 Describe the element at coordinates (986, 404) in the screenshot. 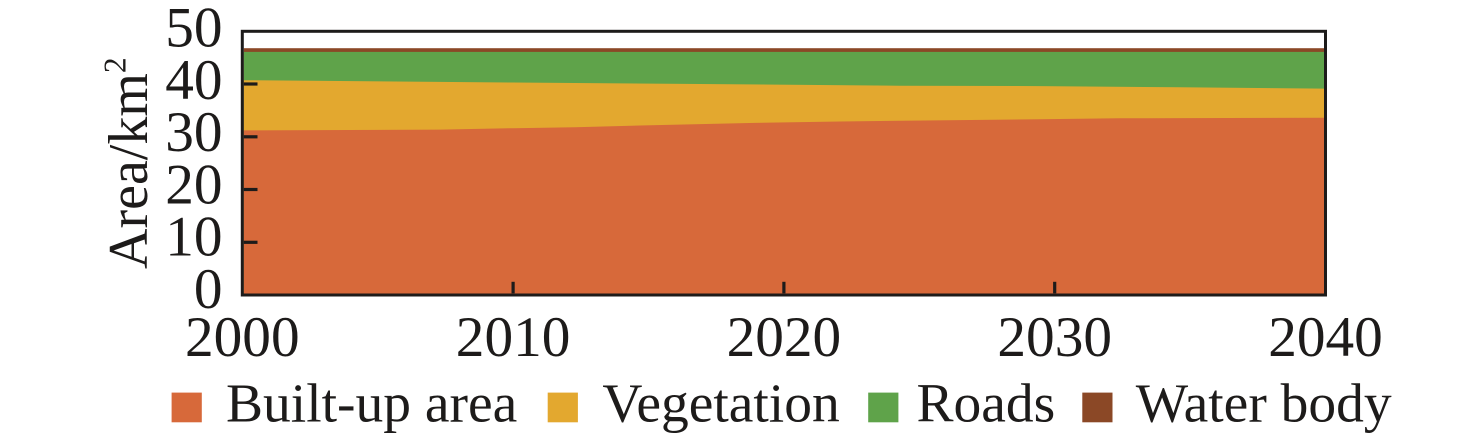

I see `svg-text: Roads` at that location.